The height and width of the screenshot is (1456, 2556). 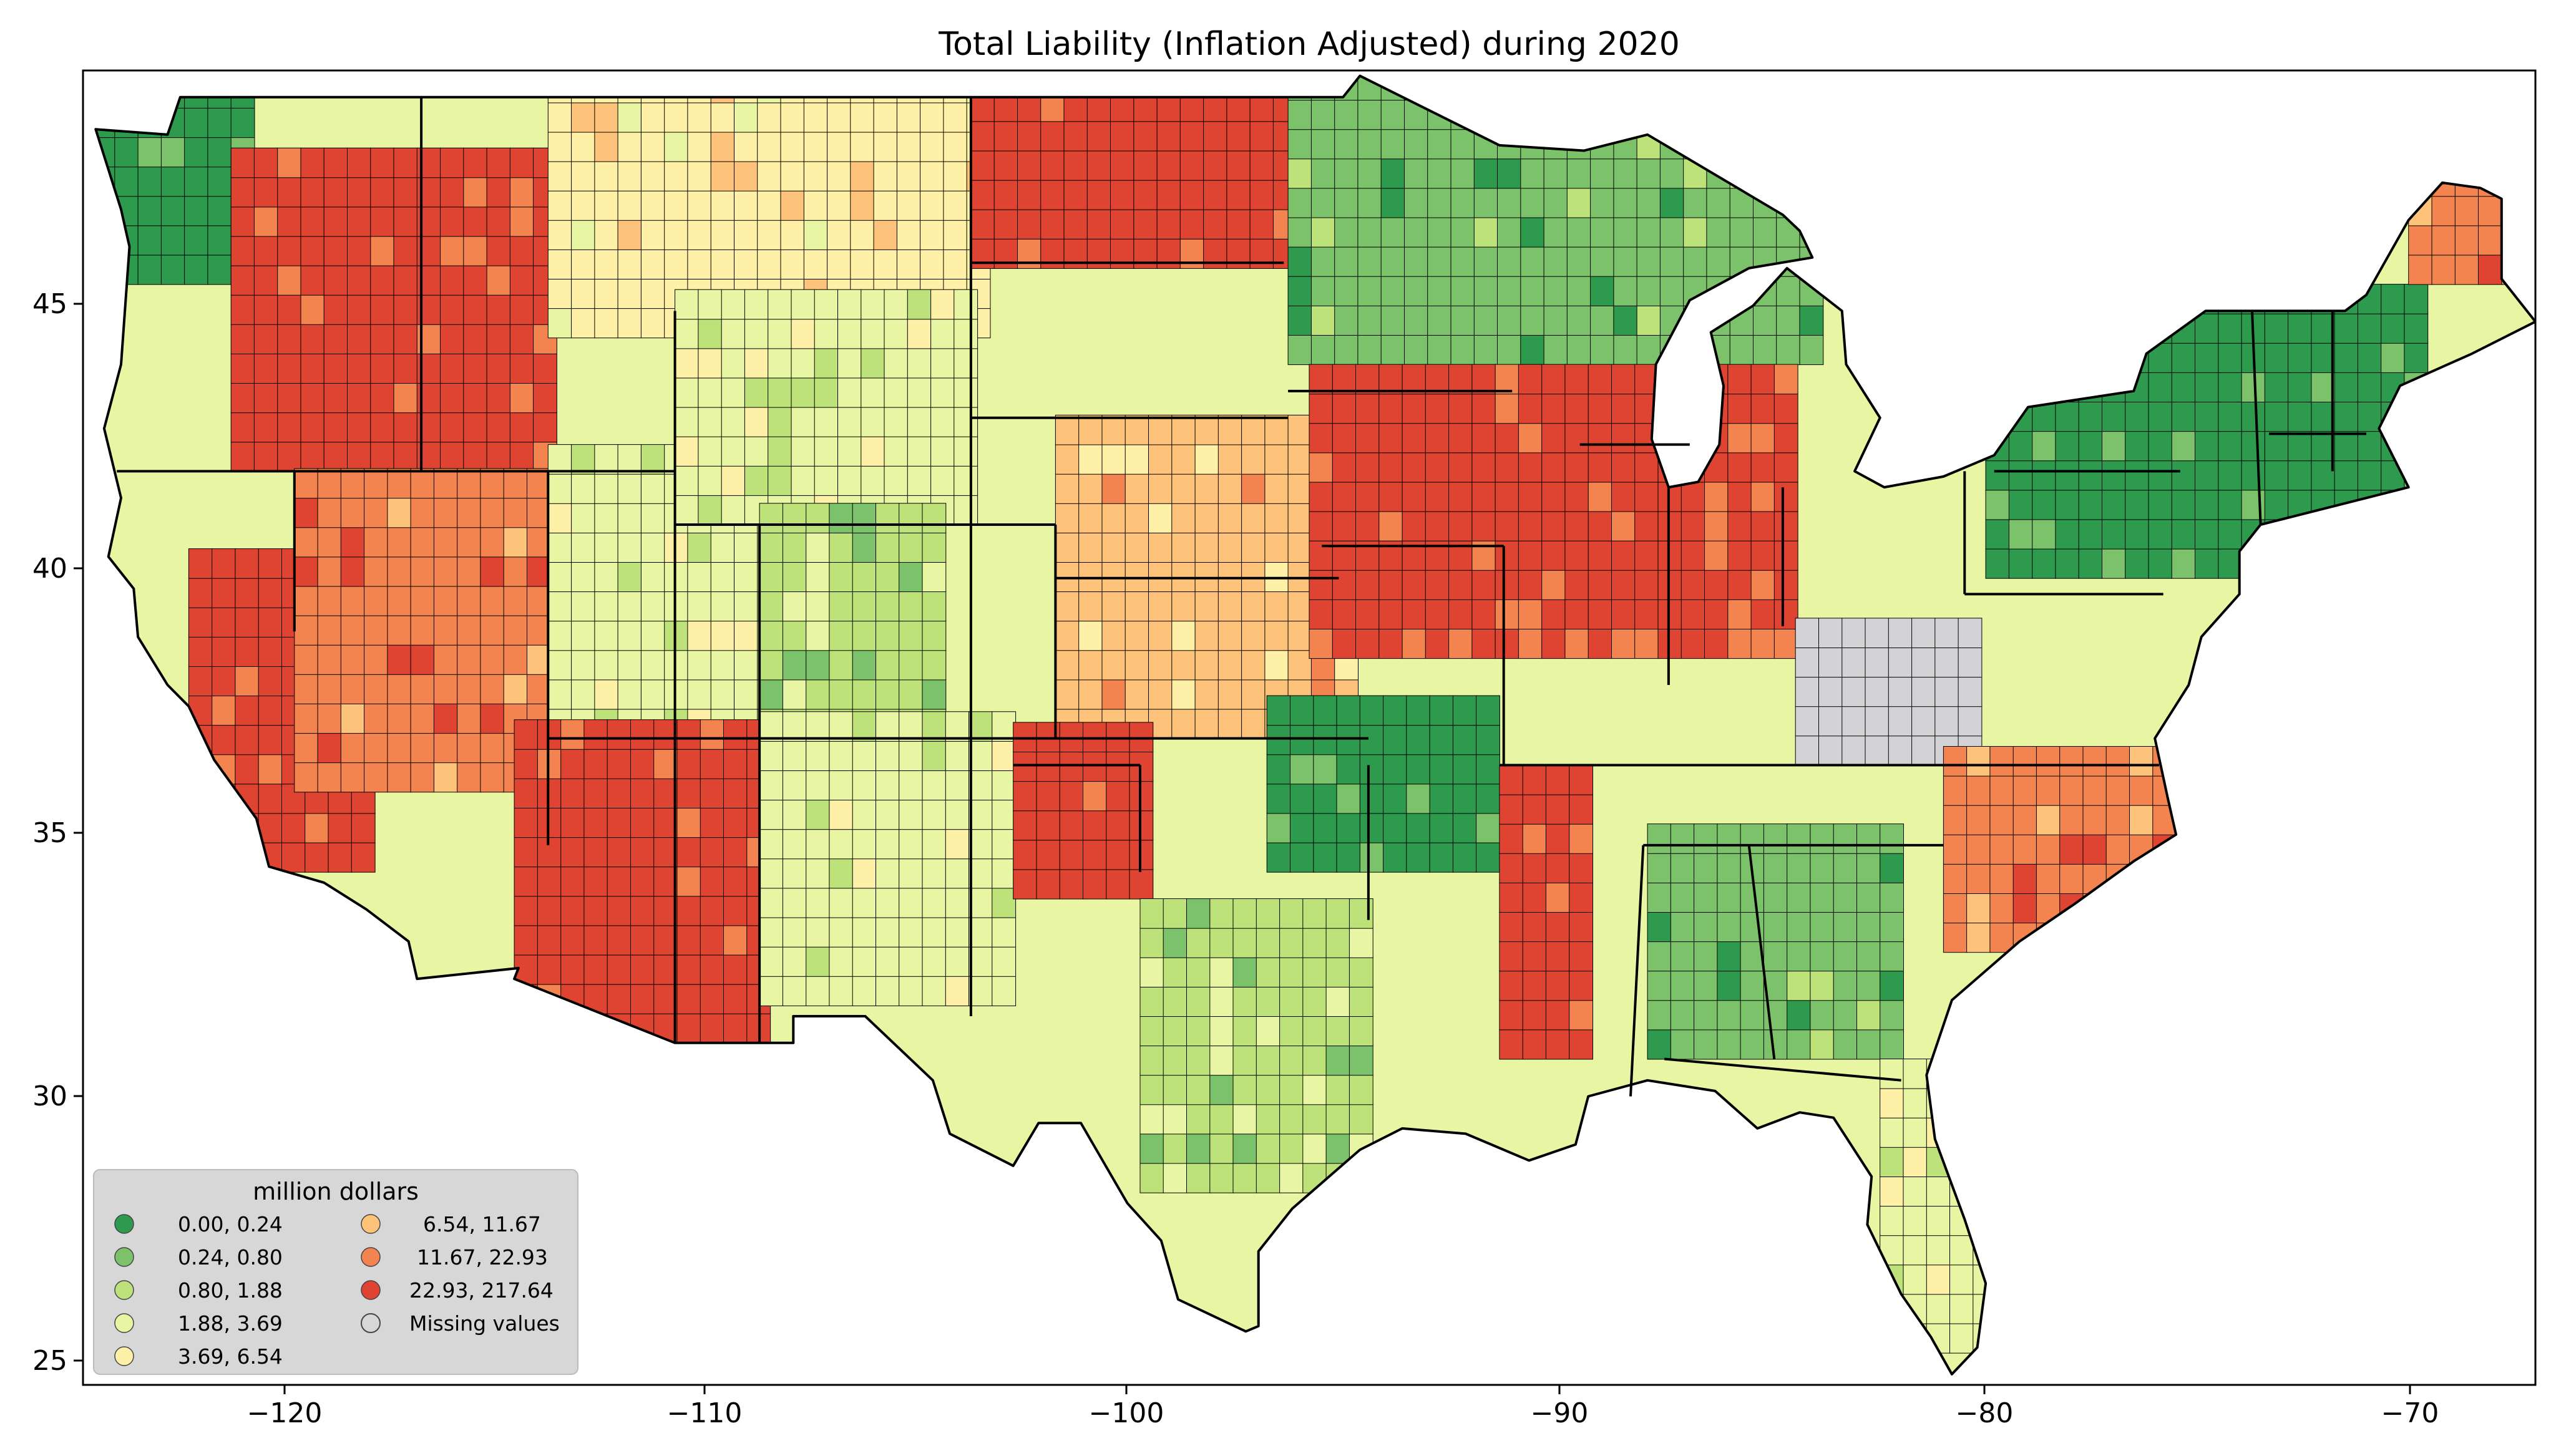 What do you see at coordinates (1984, 1407) in the screenshot?
I see `x-tick: −80` at bounding box center [1984, 1407].